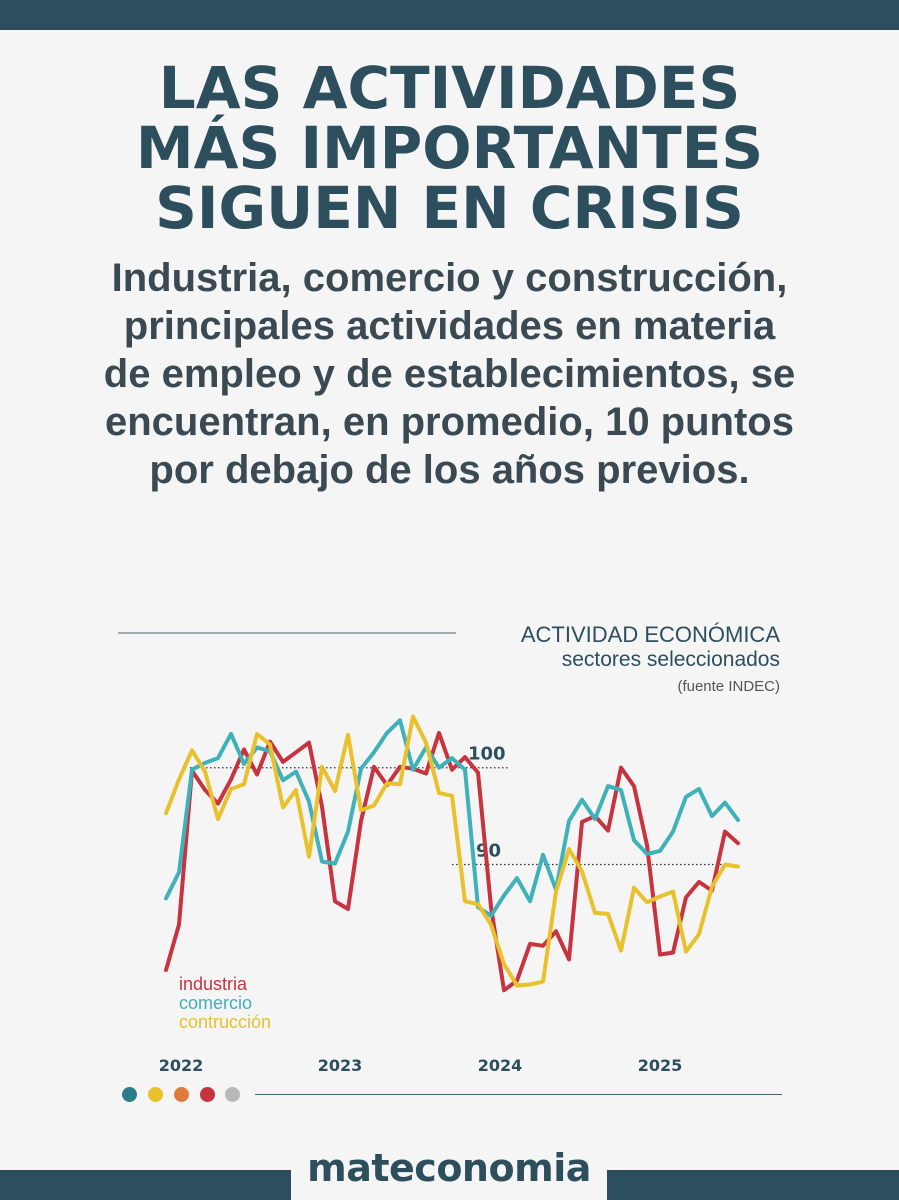 This screenshot has width=899, height=1200. Describe the element at coordinates (728, 686) in the screenshot. I see `chart-source: (fuente INDEC)` at that location.